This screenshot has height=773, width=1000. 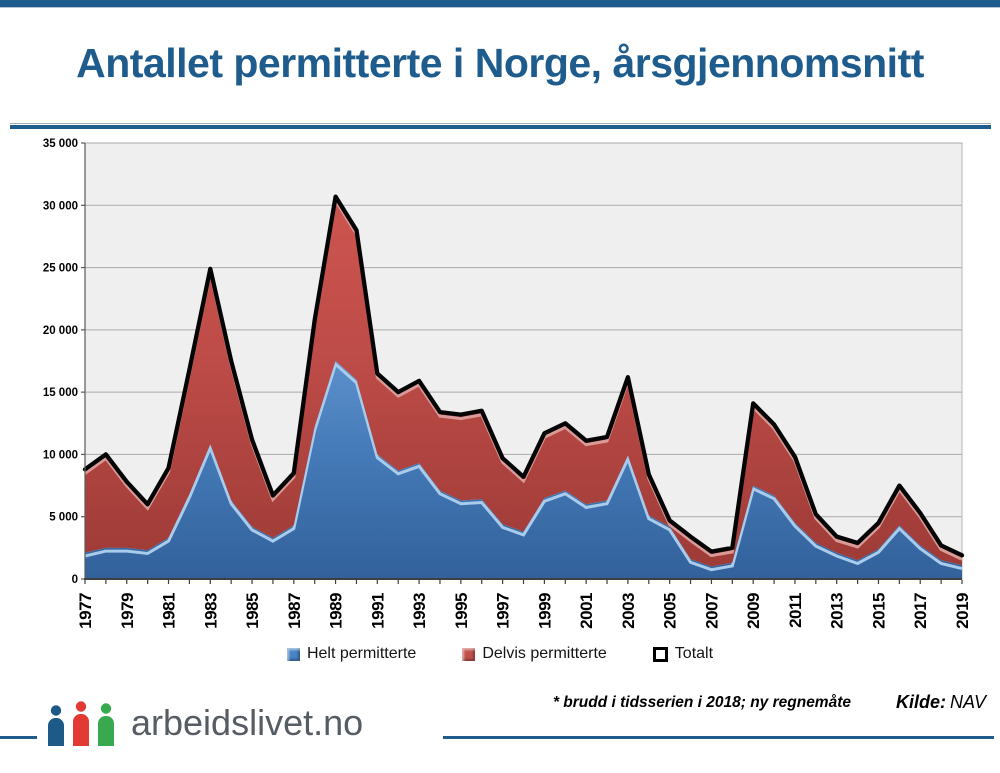 I want to click on legend-label-delvis: Delvis permitterte, so click(x=544, y=653).